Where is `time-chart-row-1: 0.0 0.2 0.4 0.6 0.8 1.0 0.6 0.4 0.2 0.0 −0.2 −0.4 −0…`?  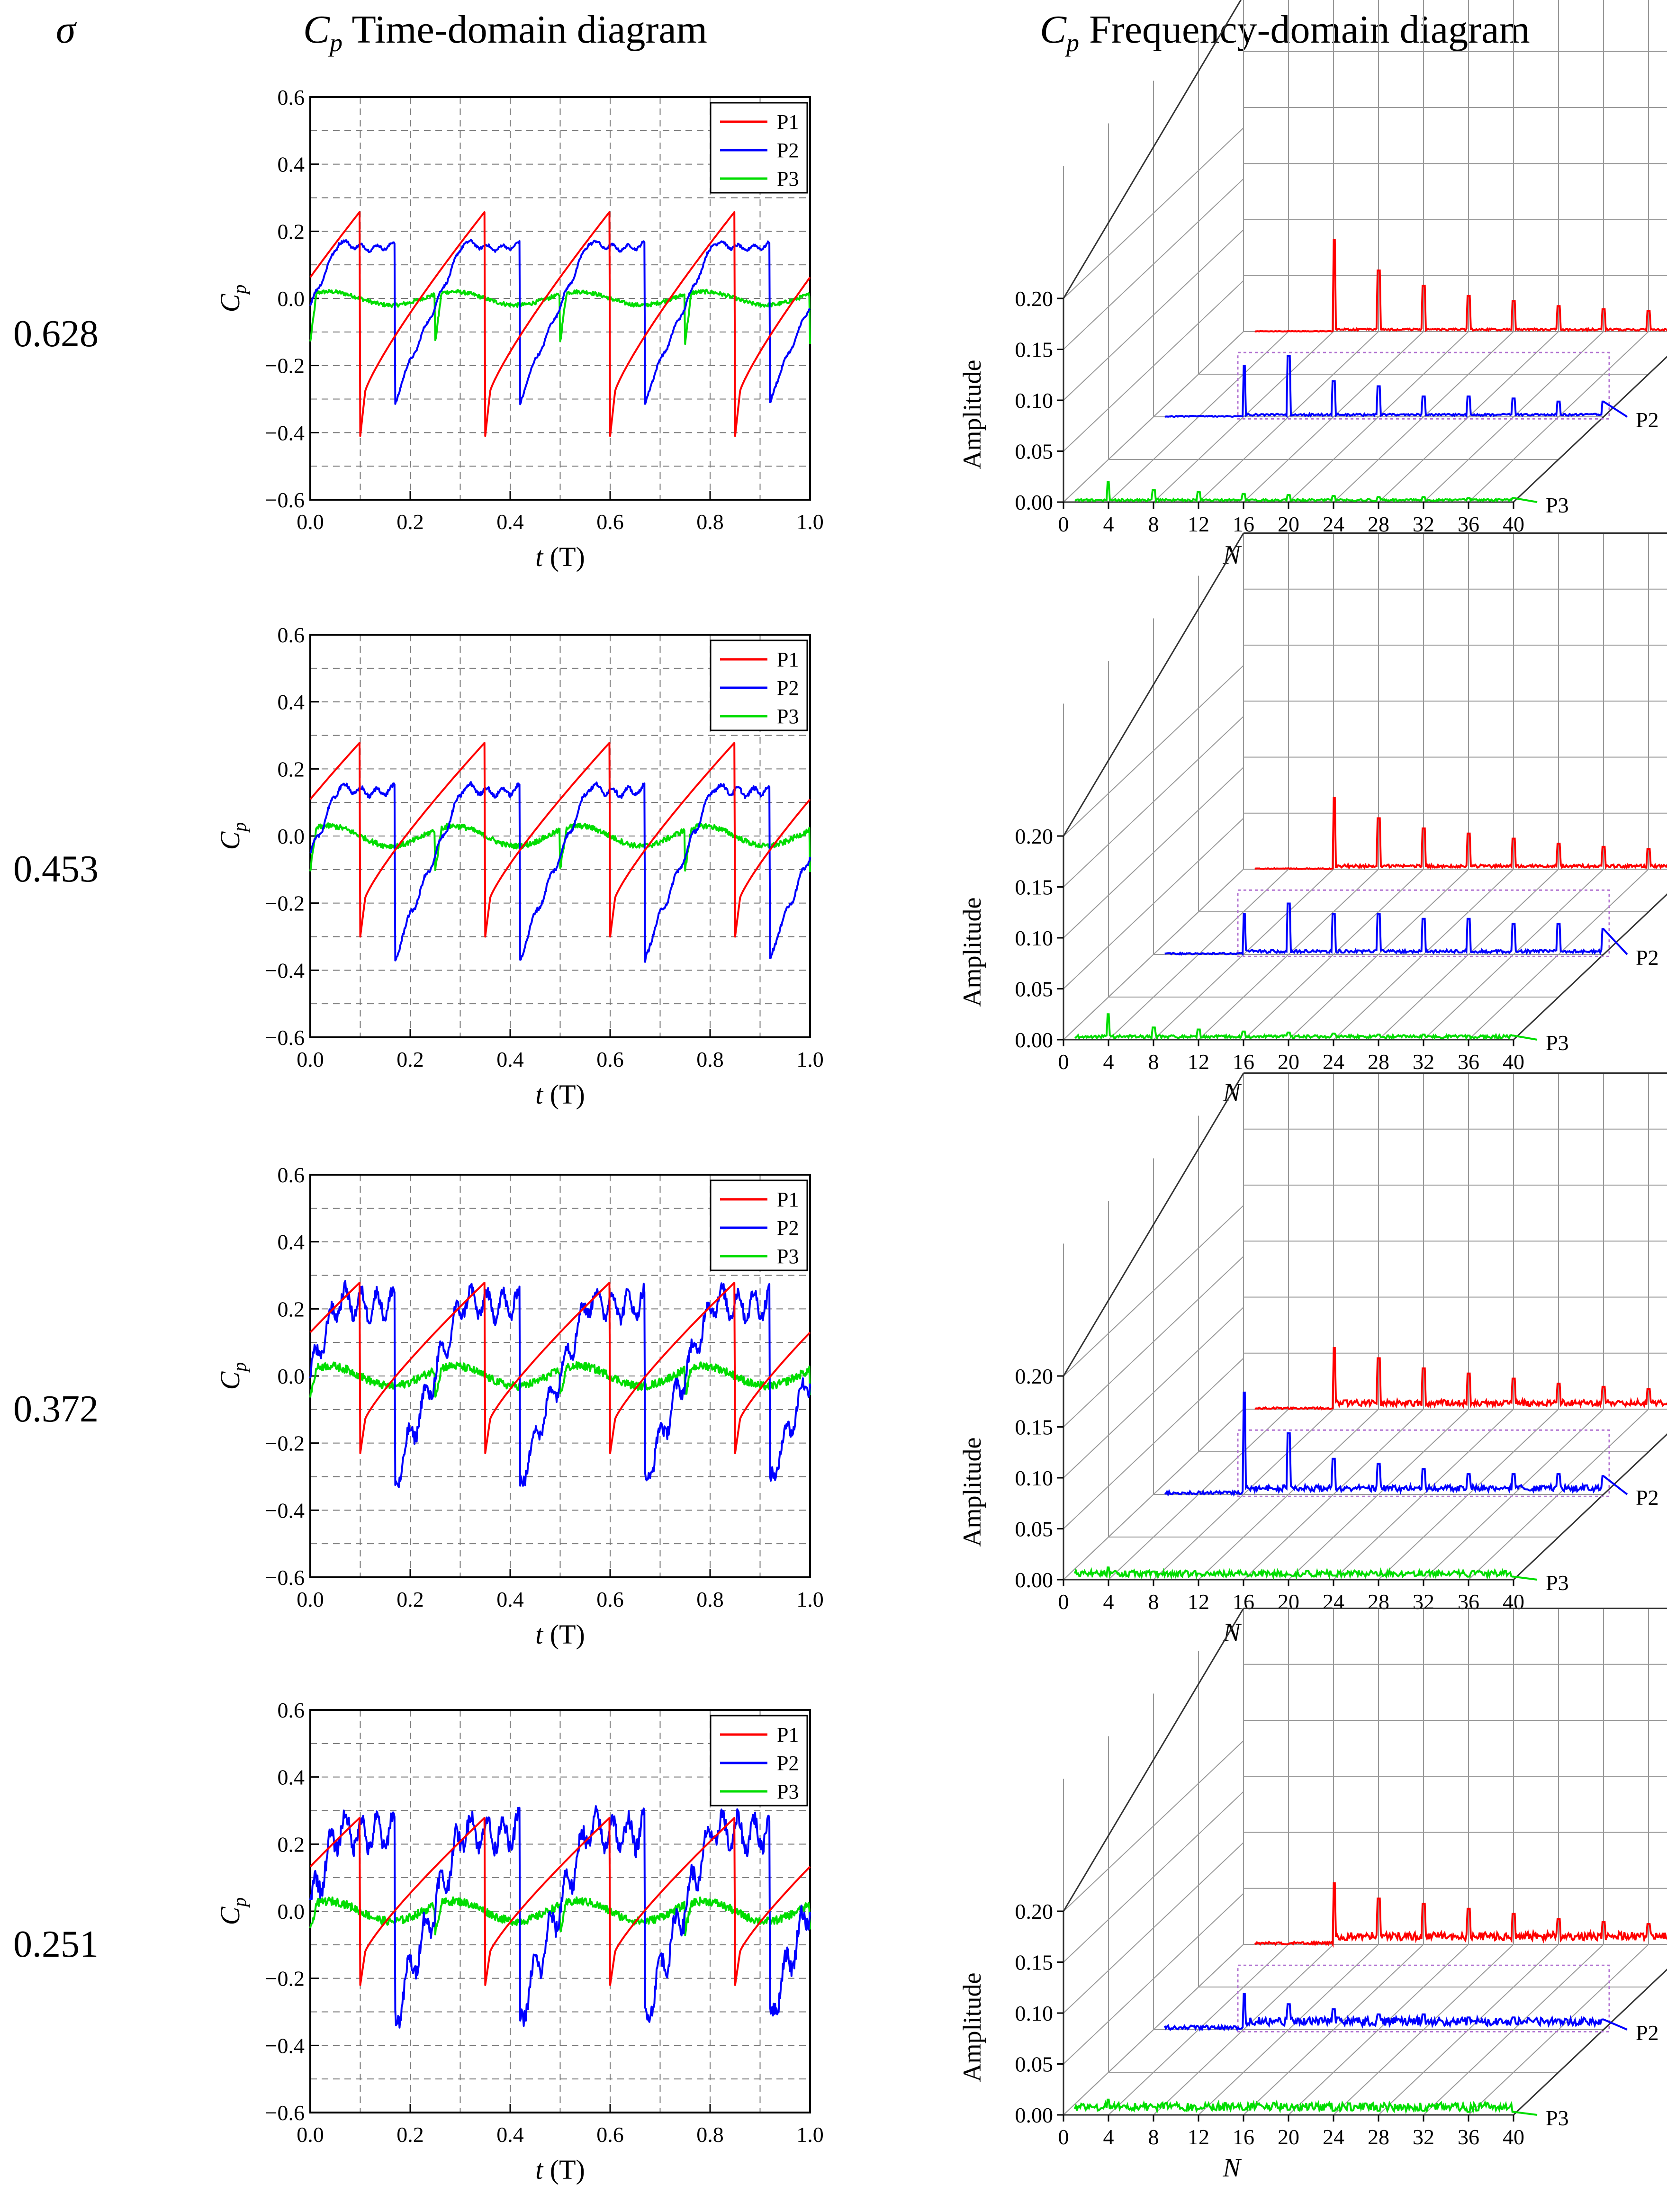 time-chart-row-1: 0.0 0.2 0.4 0.6 0.8 1.0 0.6 0.4 0.2 0.0 −0.2 −0.4 −0… is located at coordinates (520, 329).